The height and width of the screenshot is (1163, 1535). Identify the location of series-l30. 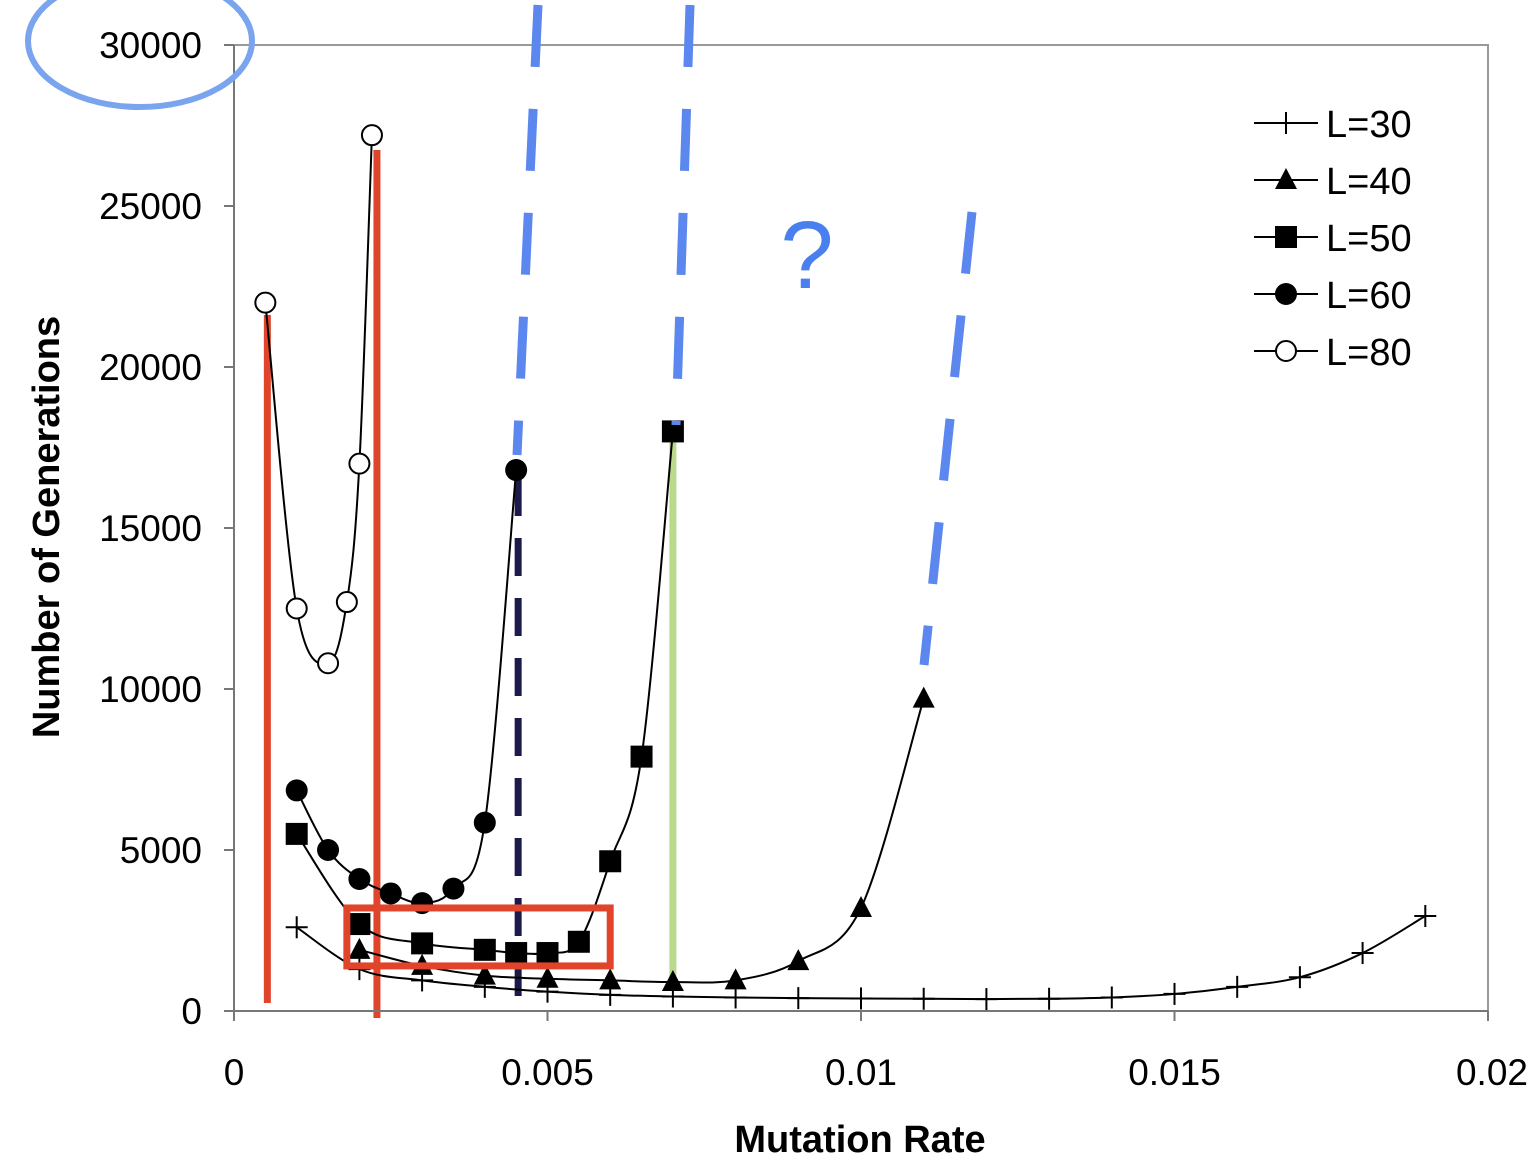
(861, 958).